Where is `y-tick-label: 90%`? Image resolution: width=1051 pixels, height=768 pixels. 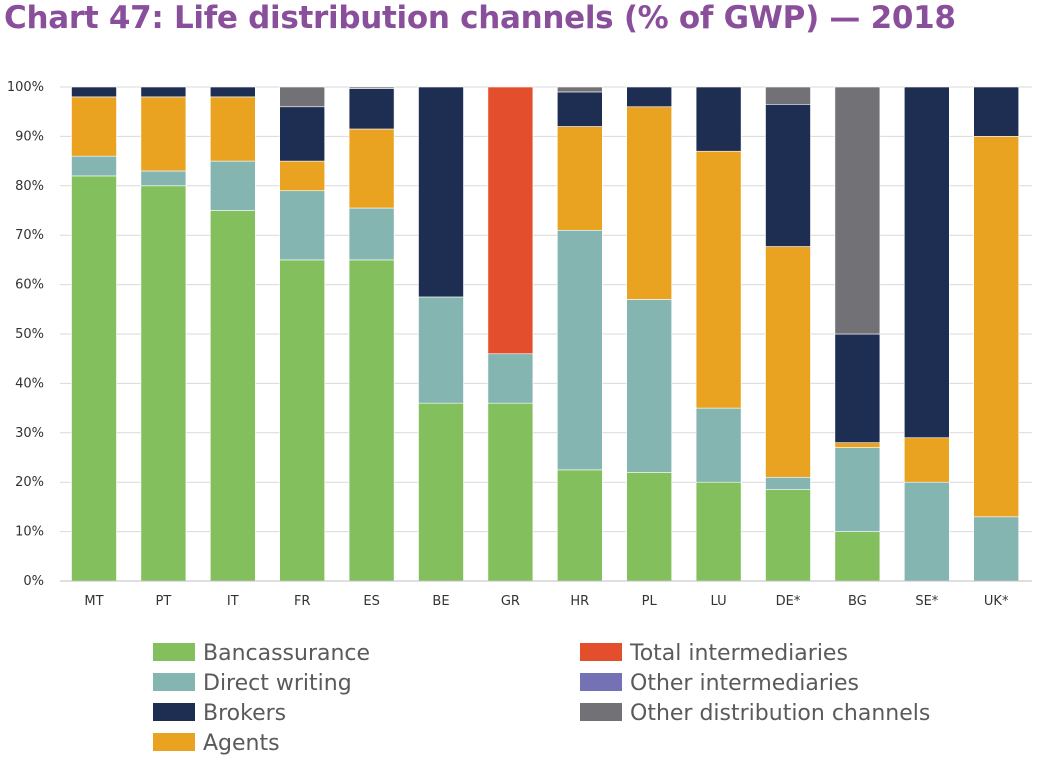 y-tick-label: 90% is located at coordinates (29, 136).